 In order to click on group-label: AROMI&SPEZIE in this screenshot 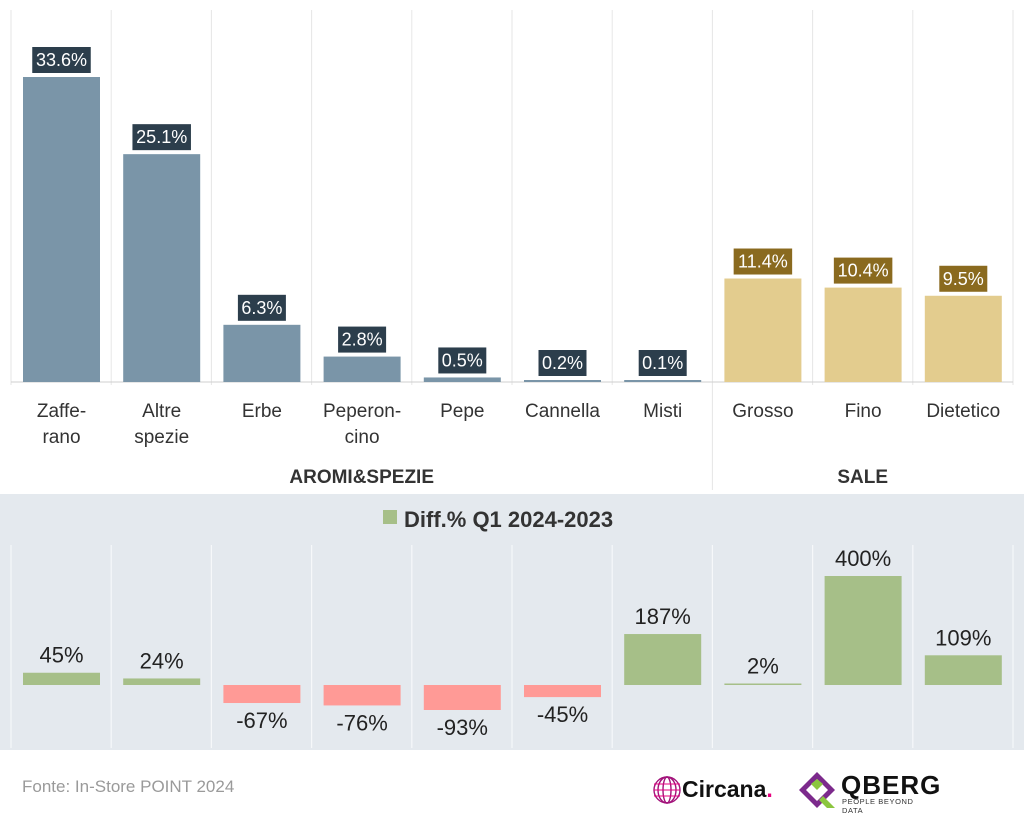, I will do `click(361, 477)`.